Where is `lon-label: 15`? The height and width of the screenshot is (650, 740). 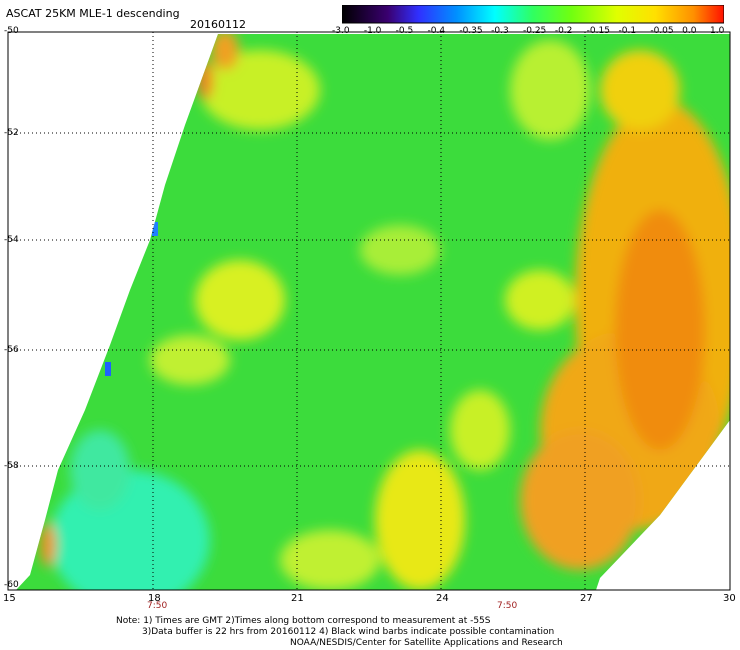 lon-label: 15 is located at coordinates (9, 598).